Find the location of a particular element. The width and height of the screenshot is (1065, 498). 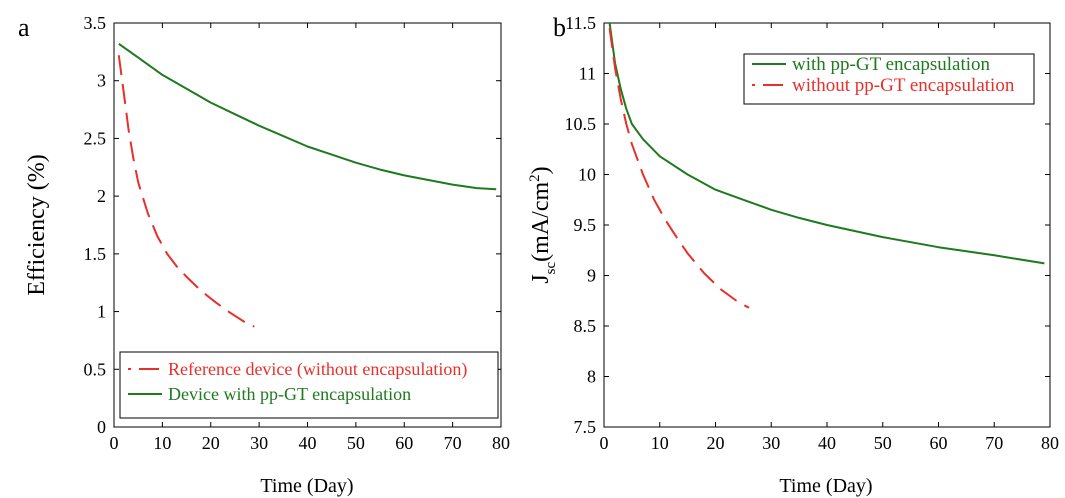

panel-label: a is located at coordinates (24, 27).